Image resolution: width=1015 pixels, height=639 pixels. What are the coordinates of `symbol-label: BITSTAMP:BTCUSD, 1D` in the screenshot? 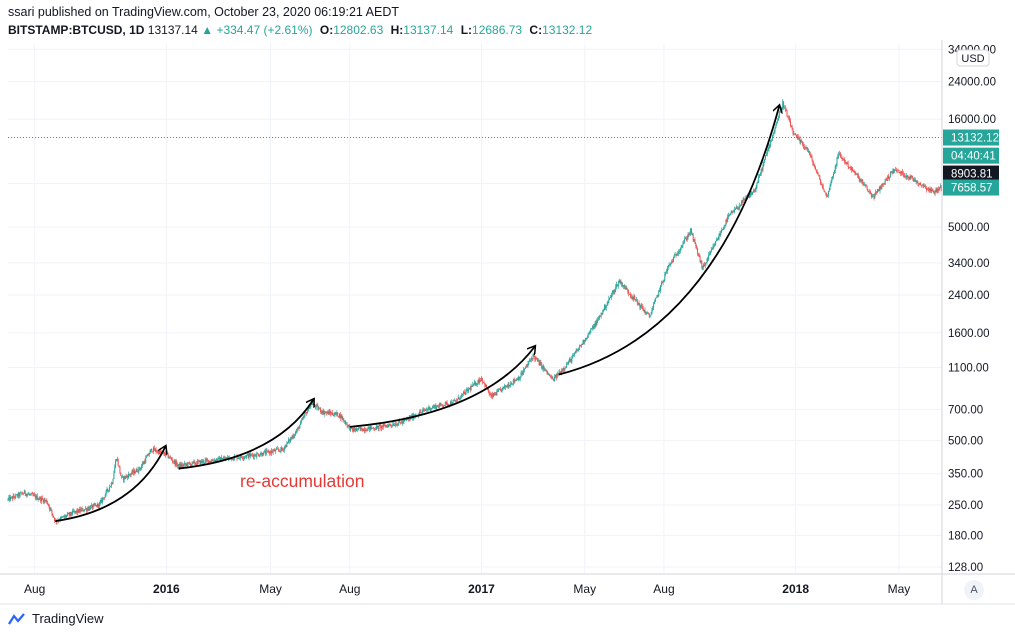 It's located at (76, 30).